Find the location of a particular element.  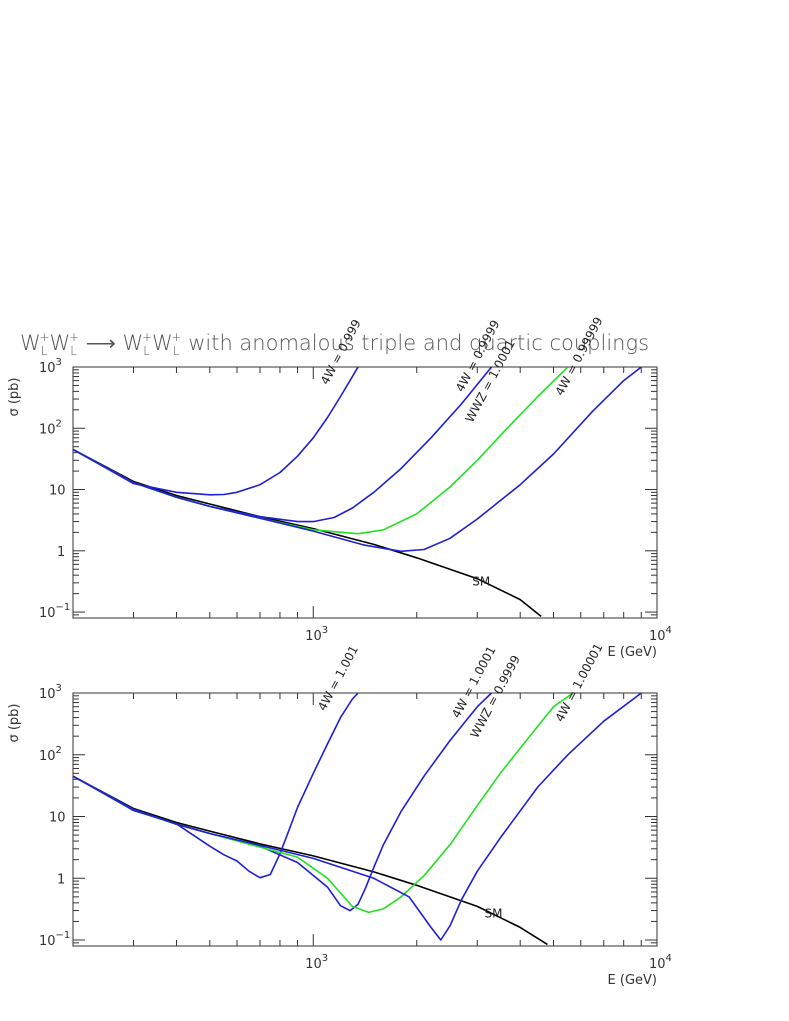

title-fragment: ⟶ is located at coordinates (100, 343).